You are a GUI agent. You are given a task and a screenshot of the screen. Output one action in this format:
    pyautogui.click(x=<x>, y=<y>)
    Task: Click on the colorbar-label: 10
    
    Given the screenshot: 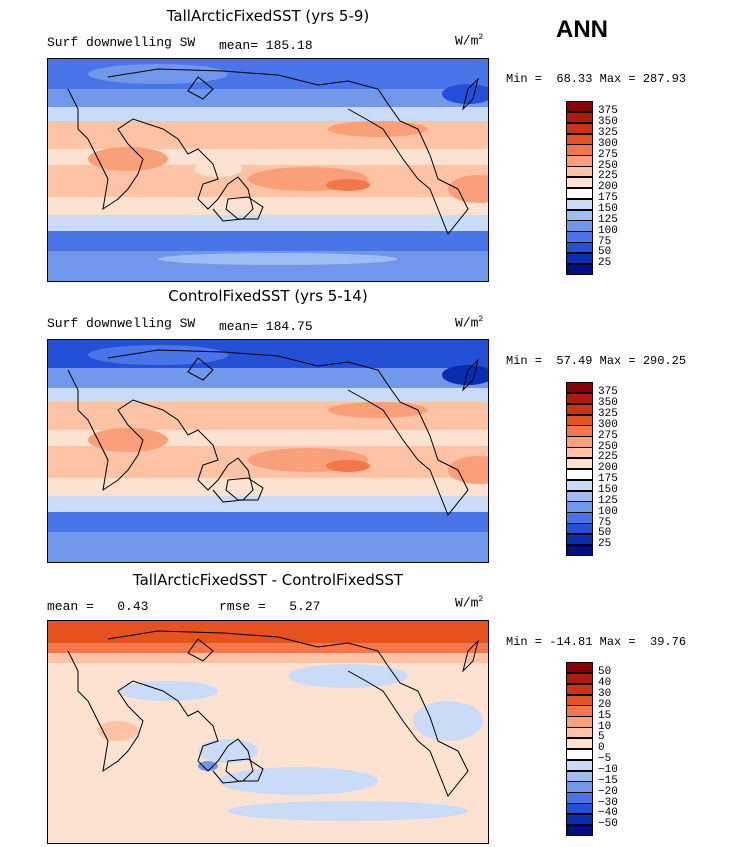 What is the action you would take?
    pyautogui.click(x=605, y=726)
    